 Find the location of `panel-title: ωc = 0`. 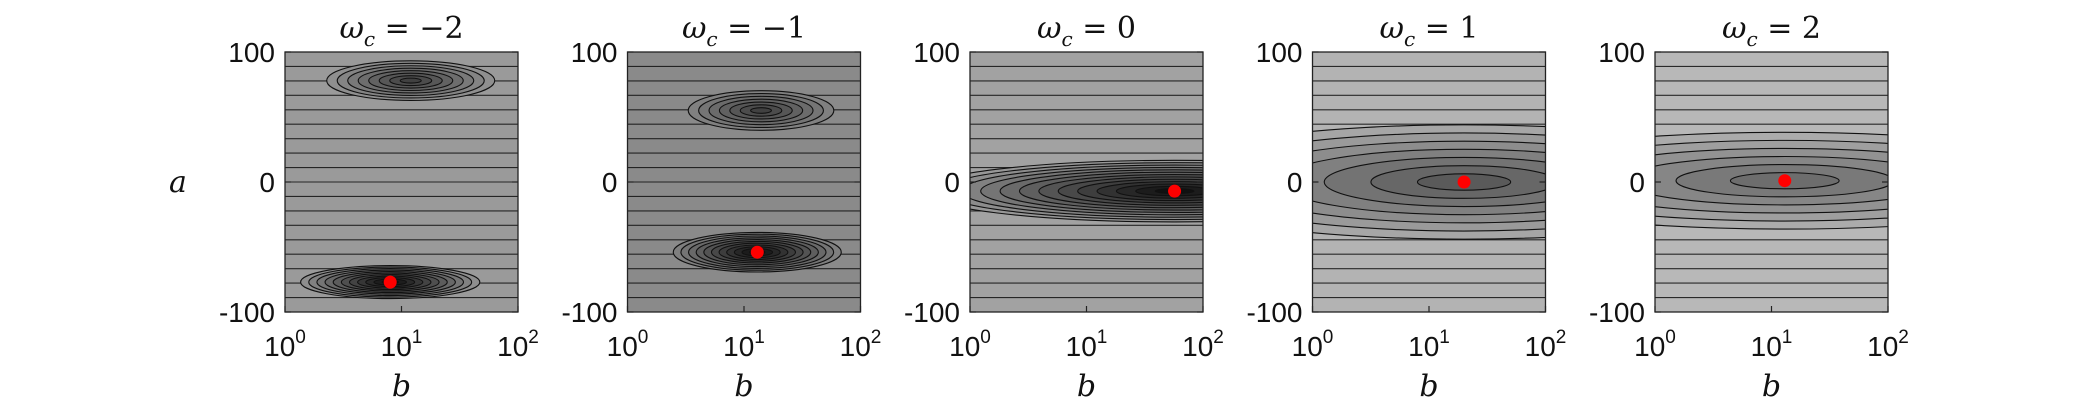

panel-title: ωc = 0 is located at coordinates (1086, 31).